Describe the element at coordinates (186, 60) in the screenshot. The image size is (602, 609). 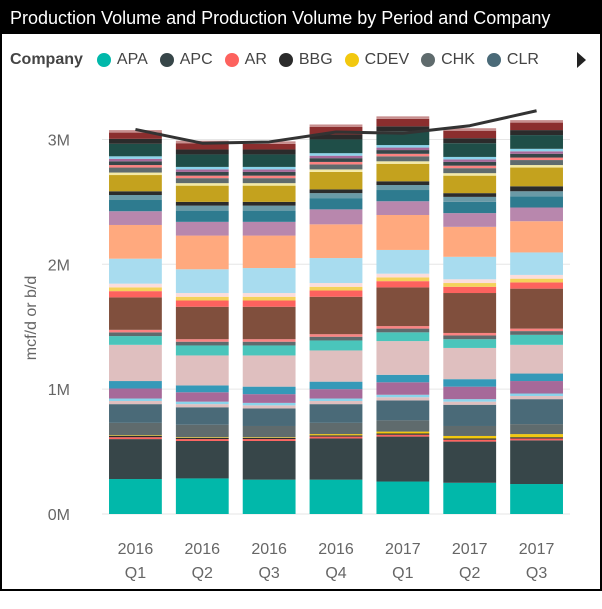
I see `legend-item-apc: APC` at that location.